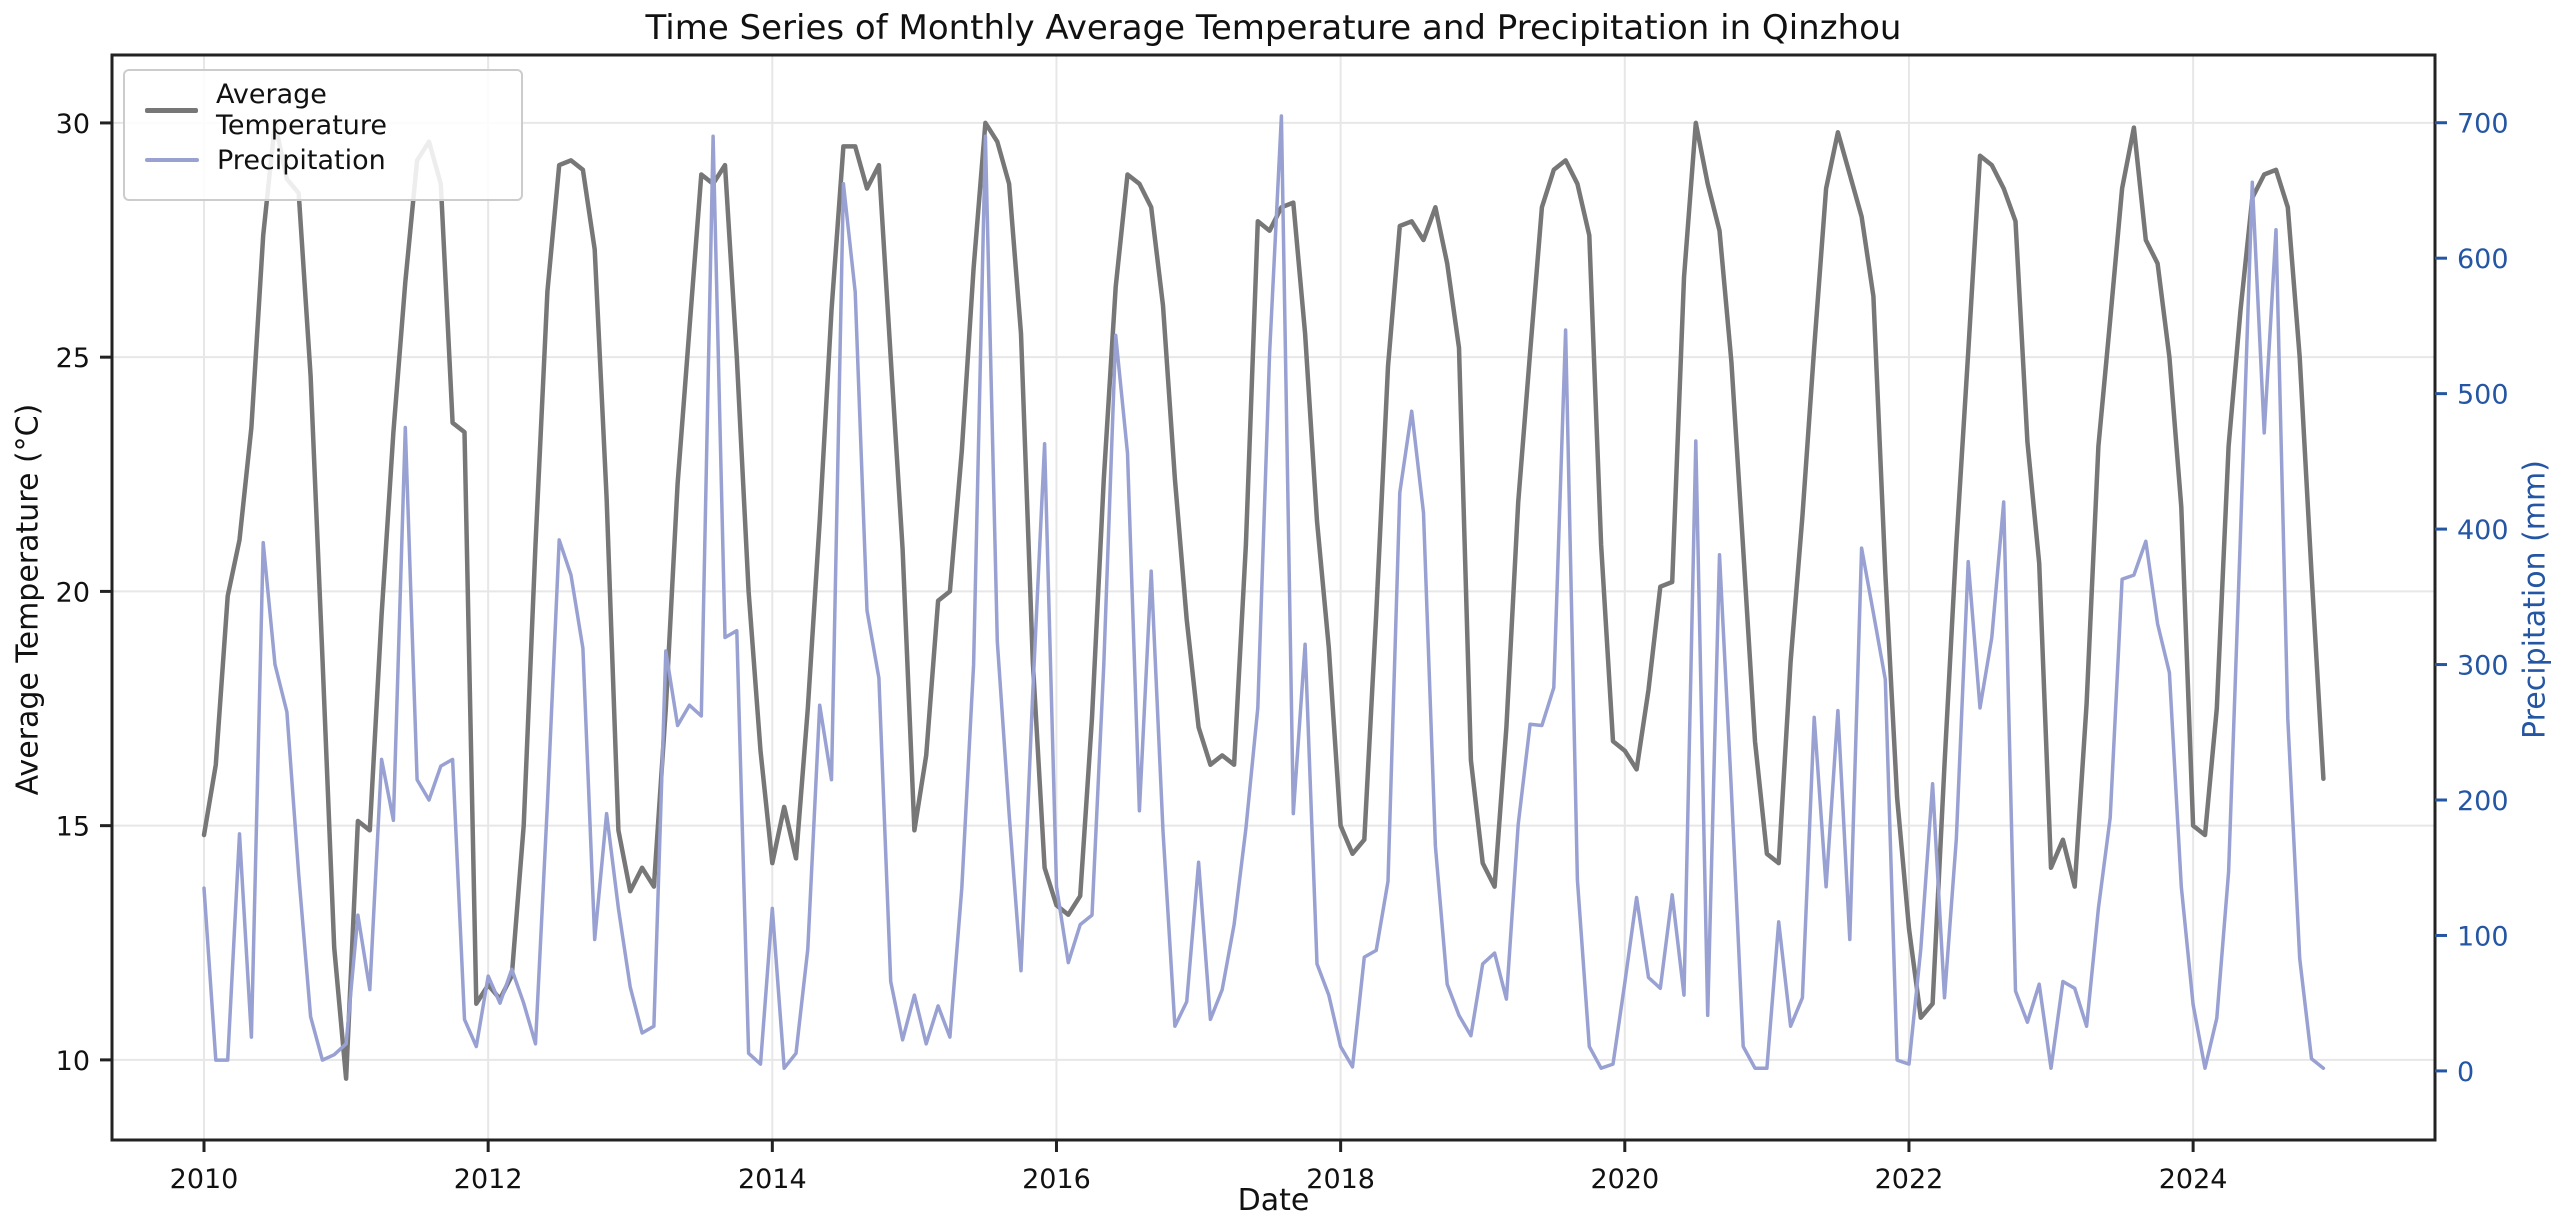  Describe the element at coordinates (2483, 530) in the screenshot. I see `right-tick-label: 400` at that location.